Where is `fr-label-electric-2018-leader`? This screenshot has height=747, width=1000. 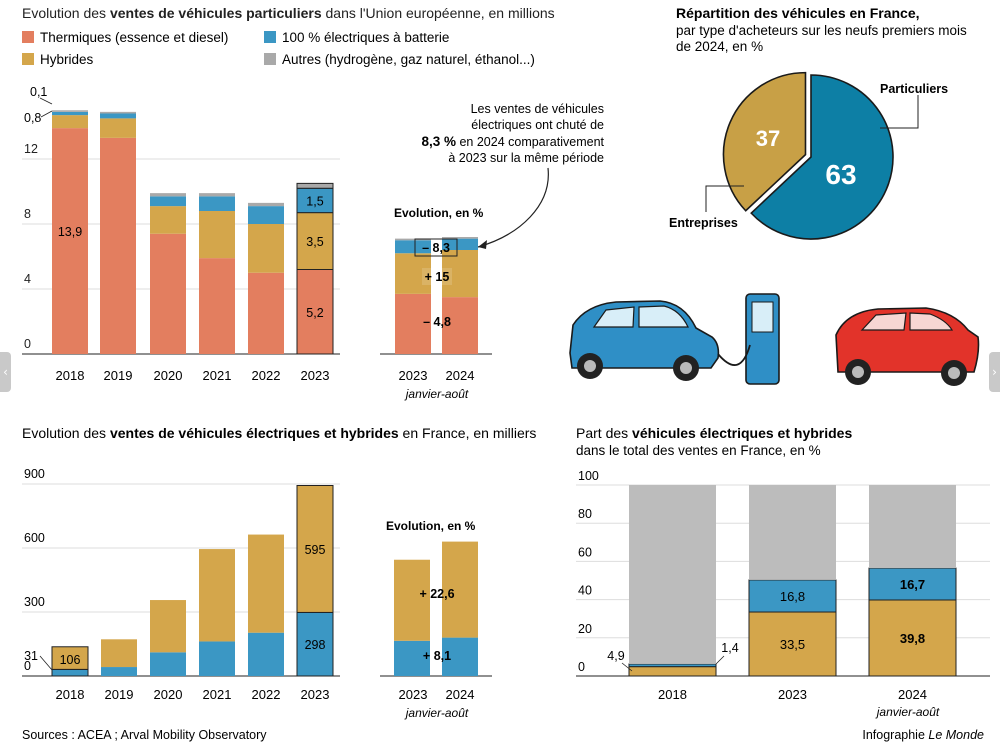 fr-label-electric-2018-leader is located at coordinates (46, 663).